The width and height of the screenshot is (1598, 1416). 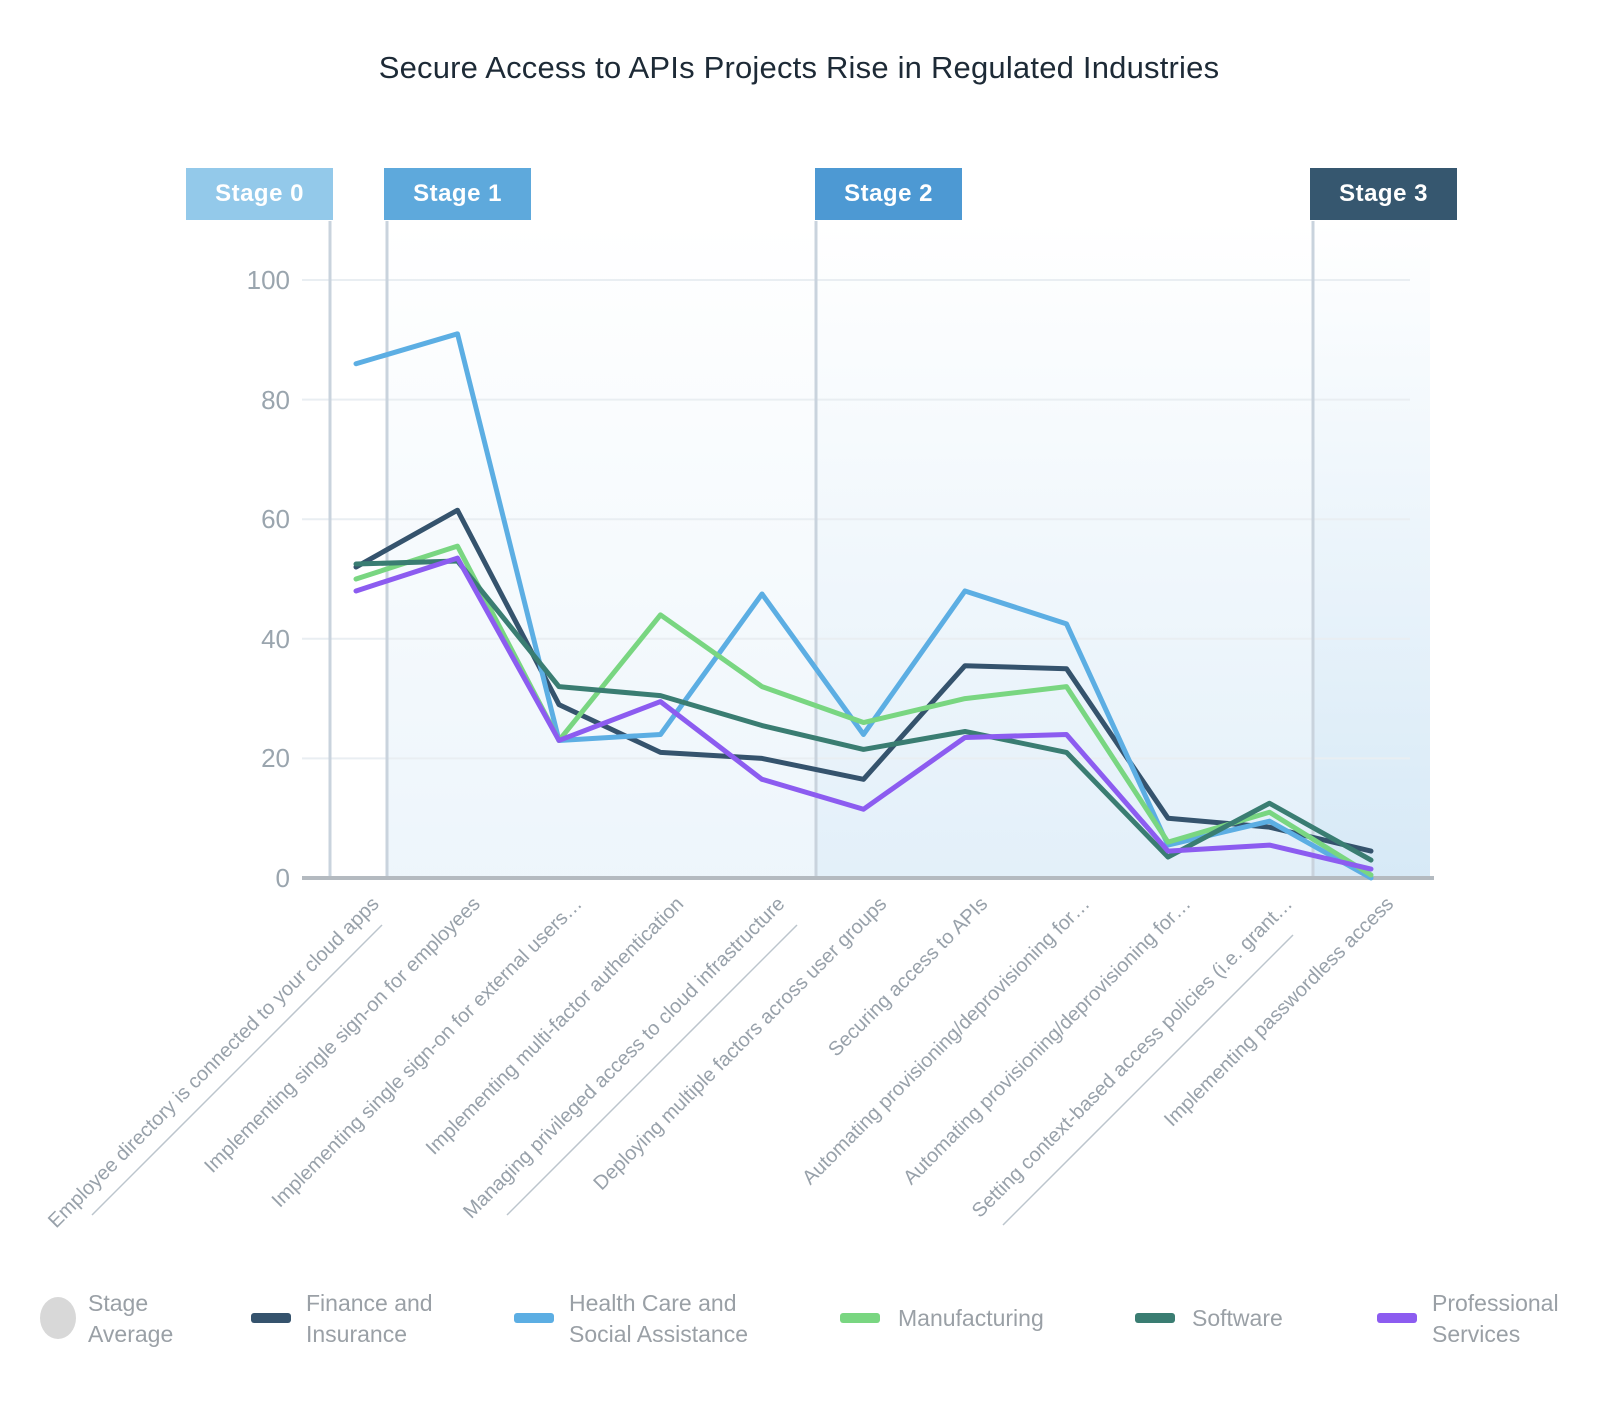 I want to click on legend-label: Health Care and Social Assistance, so click(x=658, y=1318).